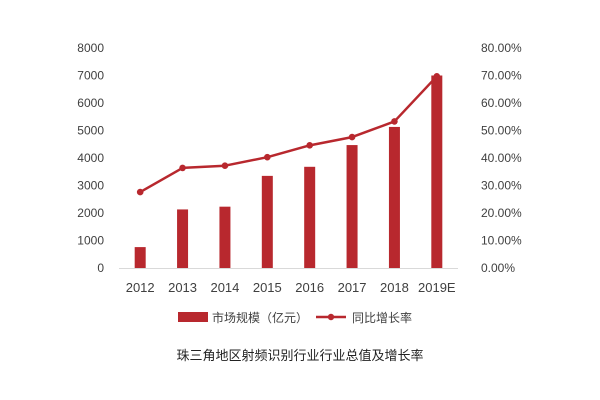 The image size is (600, 400). What do you see at coordinates (331, 317) in the screenshot?
I see `legend-line-marker` at bounding box center [331, 317].